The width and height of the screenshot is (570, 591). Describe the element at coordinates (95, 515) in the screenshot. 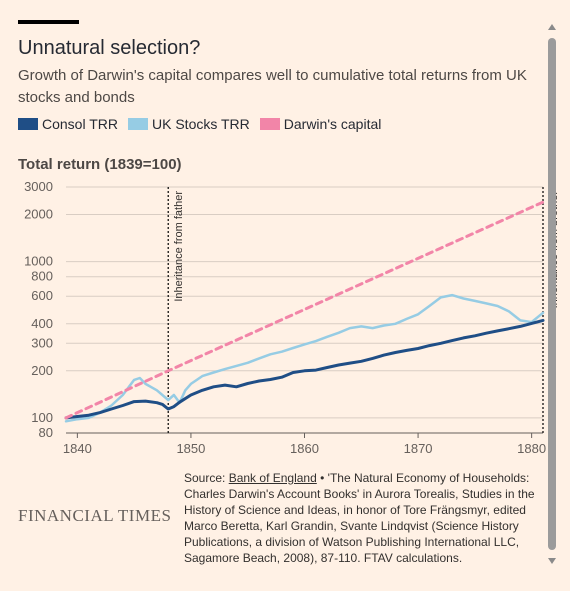

I see `ft-logo: FINANCIAL TIMES` at that location.